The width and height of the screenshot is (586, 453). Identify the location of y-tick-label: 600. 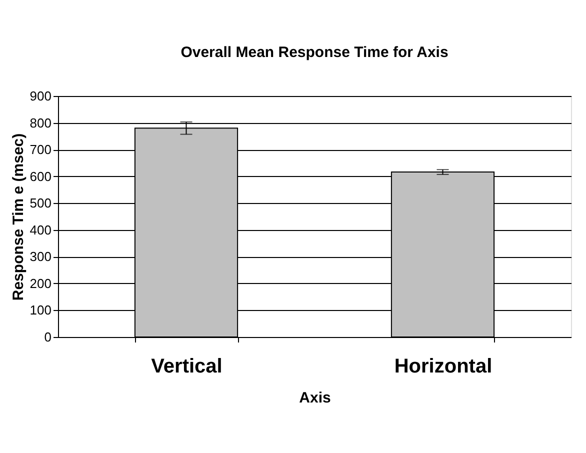
(41, 176).